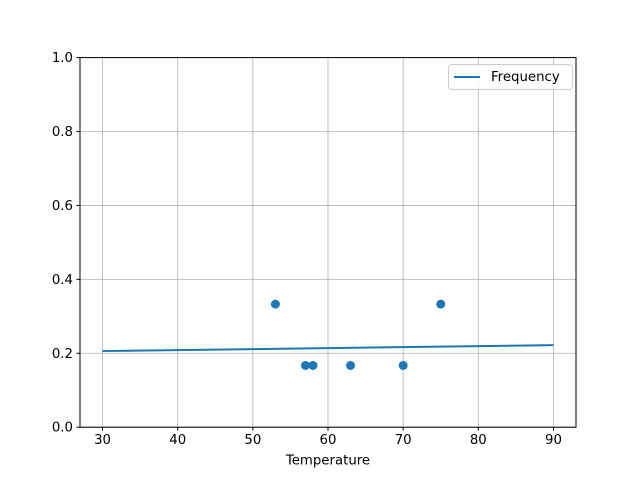 The image size is (640, 480). What do you see at coordinates (478, 440) in the screenshot?
I see `x-tick-label: 80` at bounding box center [478, 440].